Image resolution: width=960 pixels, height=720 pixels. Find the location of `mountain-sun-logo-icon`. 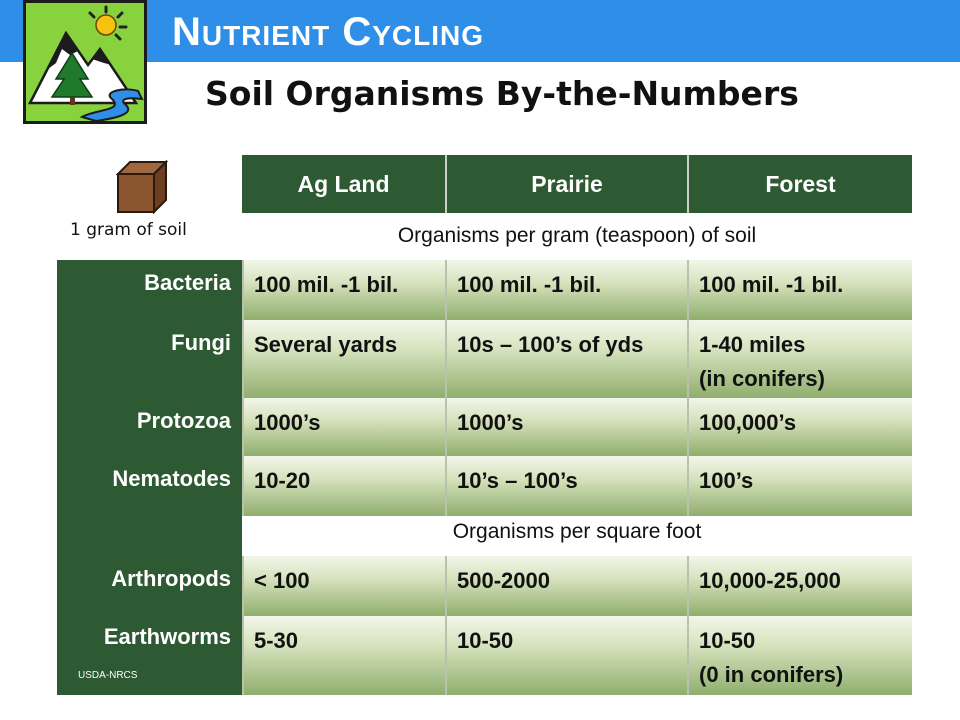

mountain-sun-logo-icon is located at coordinates (85, 63).